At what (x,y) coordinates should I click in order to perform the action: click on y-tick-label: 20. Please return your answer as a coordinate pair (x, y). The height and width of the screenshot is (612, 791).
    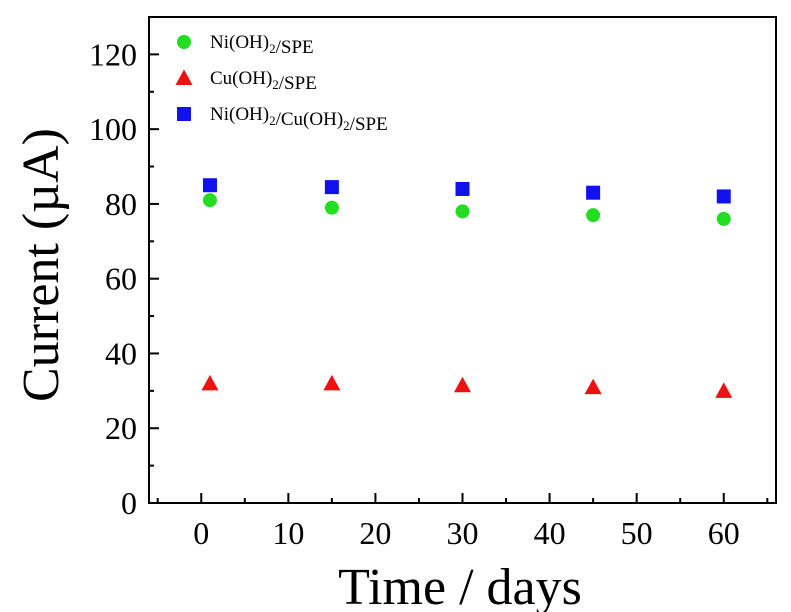
    Looking at the image, I should click on (121, 428).